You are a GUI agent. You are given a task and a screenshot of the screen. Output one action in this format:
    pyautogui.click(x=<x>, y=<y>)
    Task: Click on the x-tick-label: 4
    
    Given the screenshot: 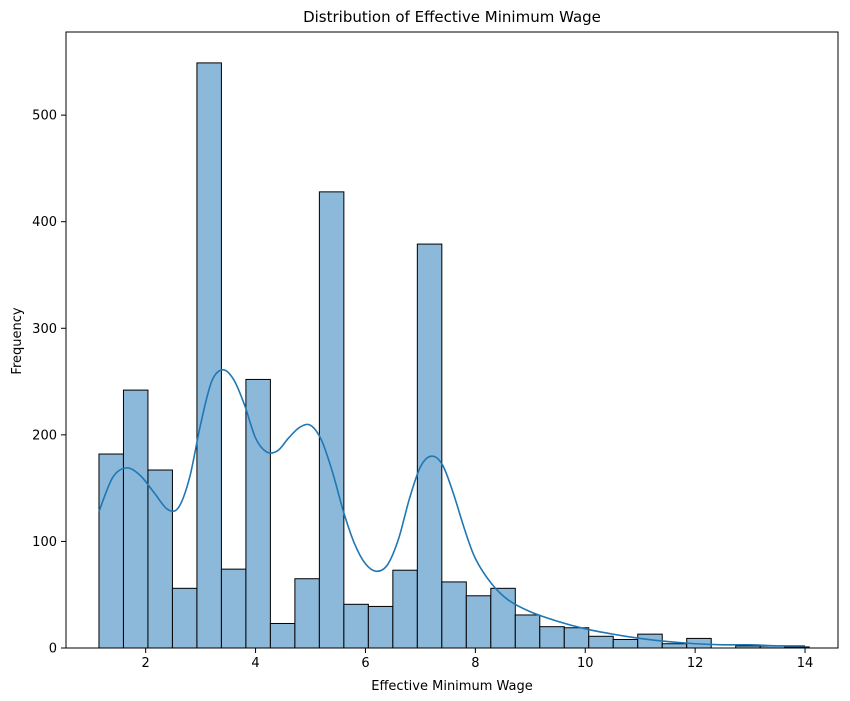 What is the action you would take?
    pyautogui.click(x=255, y=663)
    